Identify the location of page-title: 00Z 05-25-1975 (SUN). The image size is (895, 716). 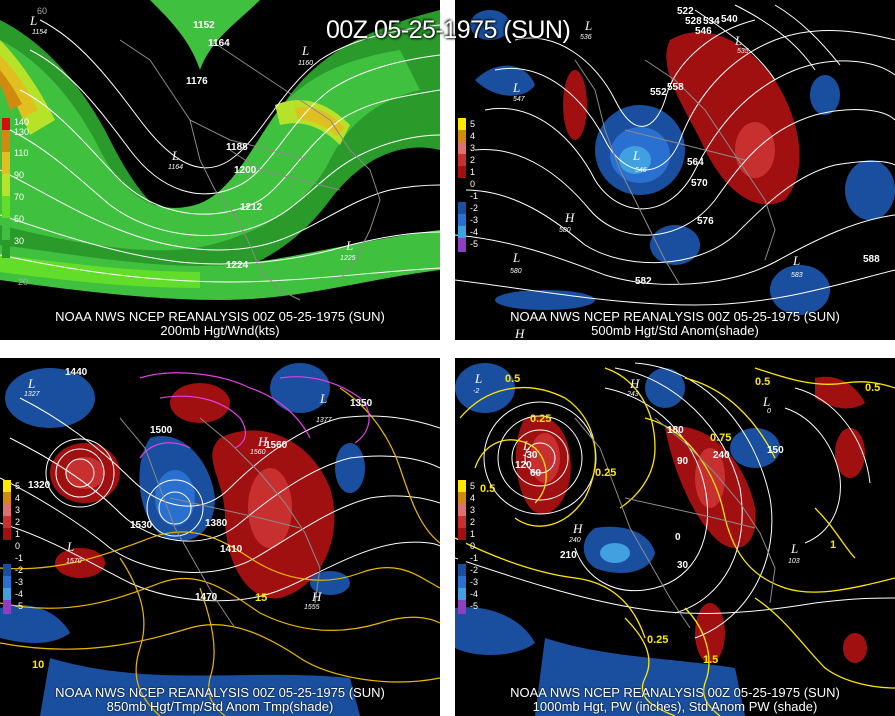
(448, 30).